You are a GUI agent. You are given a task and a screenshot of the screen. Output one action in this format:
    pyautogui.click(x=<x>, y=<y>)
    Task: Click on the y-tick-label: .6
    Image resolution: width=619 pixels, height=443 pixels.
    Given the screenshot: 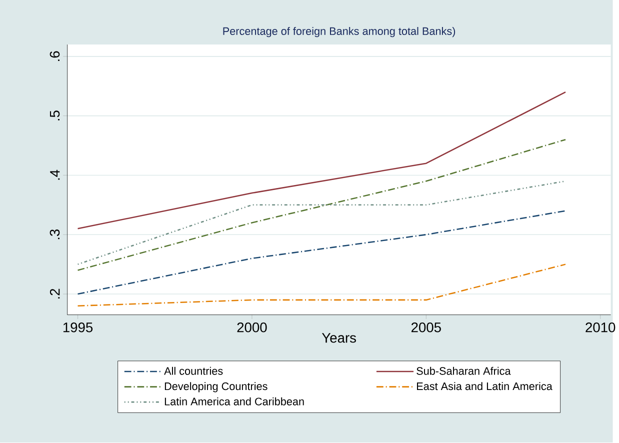 What is the action you would take?
    pyautogui.click(x=55, y=57)
    